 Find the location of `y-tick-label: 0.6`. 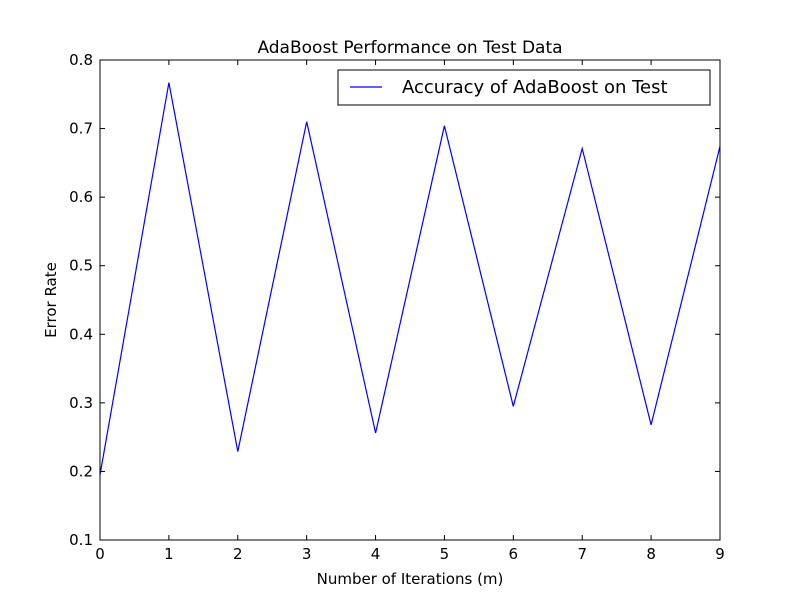

y-tick-label: 0.6 is located at coordinates (81, 197).